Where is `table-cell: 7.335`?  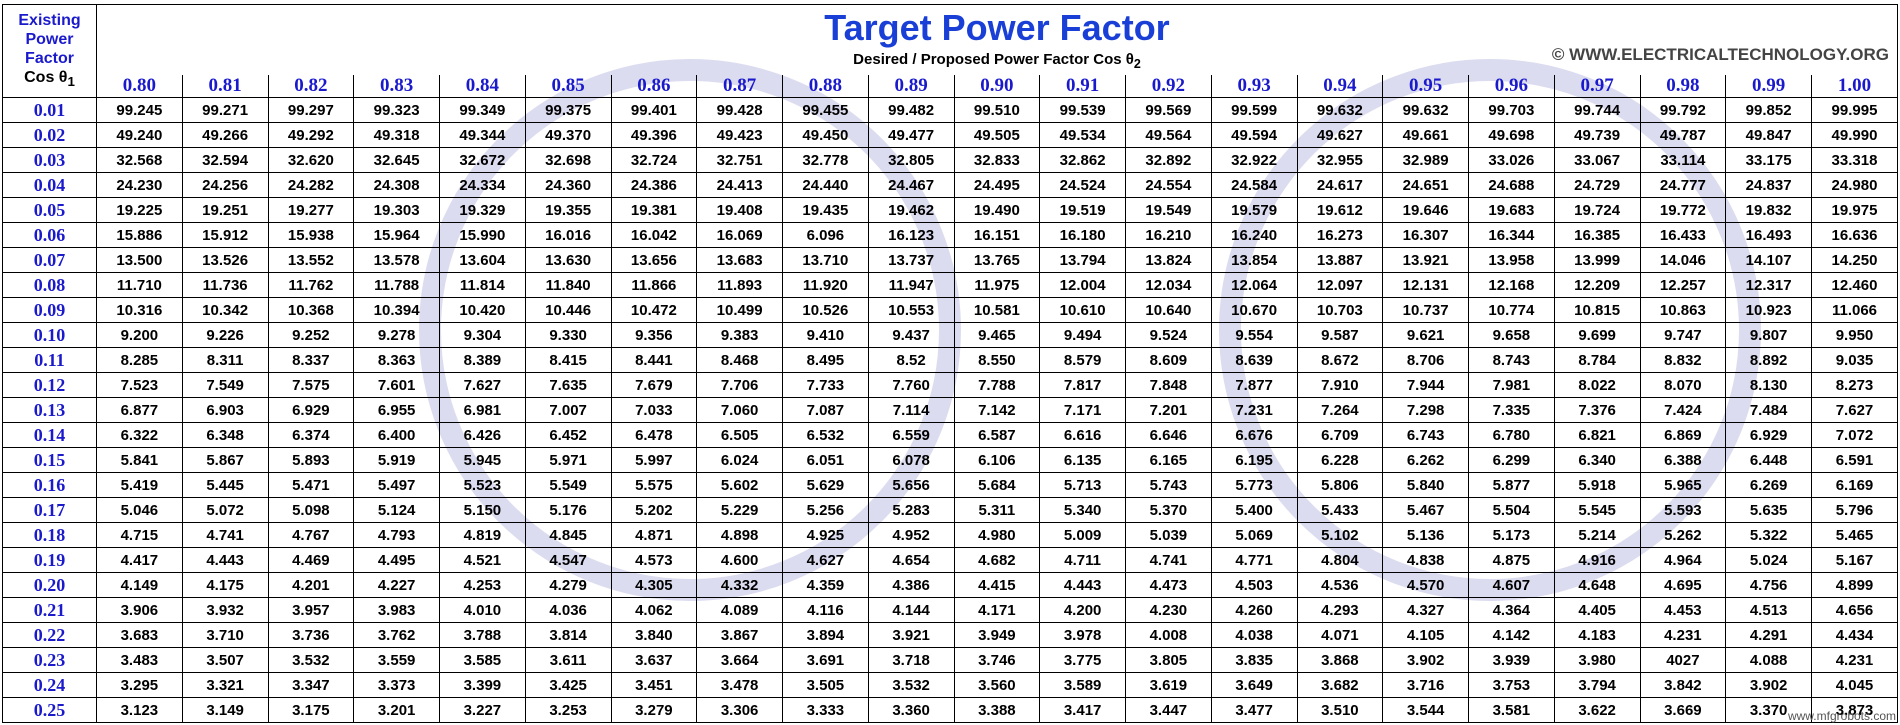 table-cell: 7.335 is located at coordinates (1511, 410).